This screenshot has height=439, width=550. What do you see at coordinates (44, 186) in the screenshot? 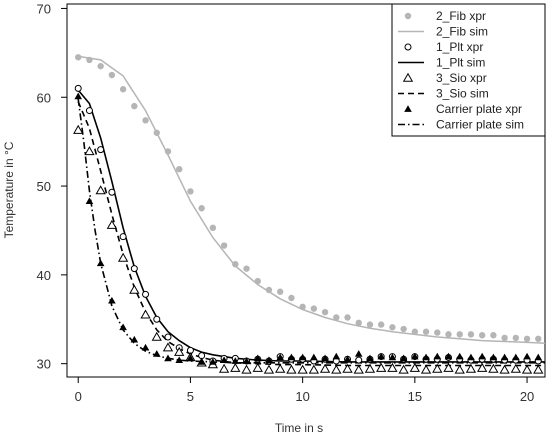
I see `y-tick-label: 50` at bounding box center [44, 186].